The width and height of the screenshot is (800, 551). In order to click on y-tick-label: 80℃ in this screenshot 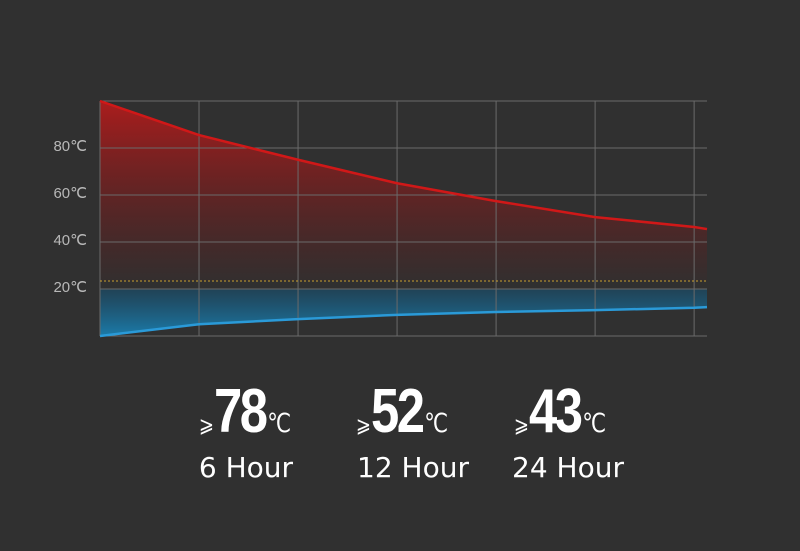, I will do `click(70, 146)`.